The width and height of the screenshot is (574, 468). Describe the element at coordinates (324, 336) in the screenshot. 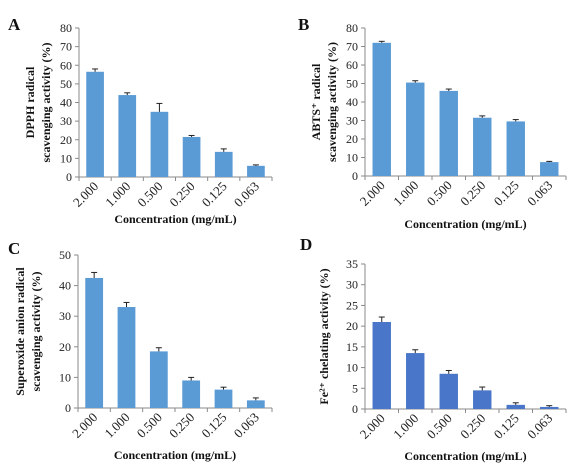

I see `y-axis-title: Fe²⁺ chelating activity (%)` at that location.